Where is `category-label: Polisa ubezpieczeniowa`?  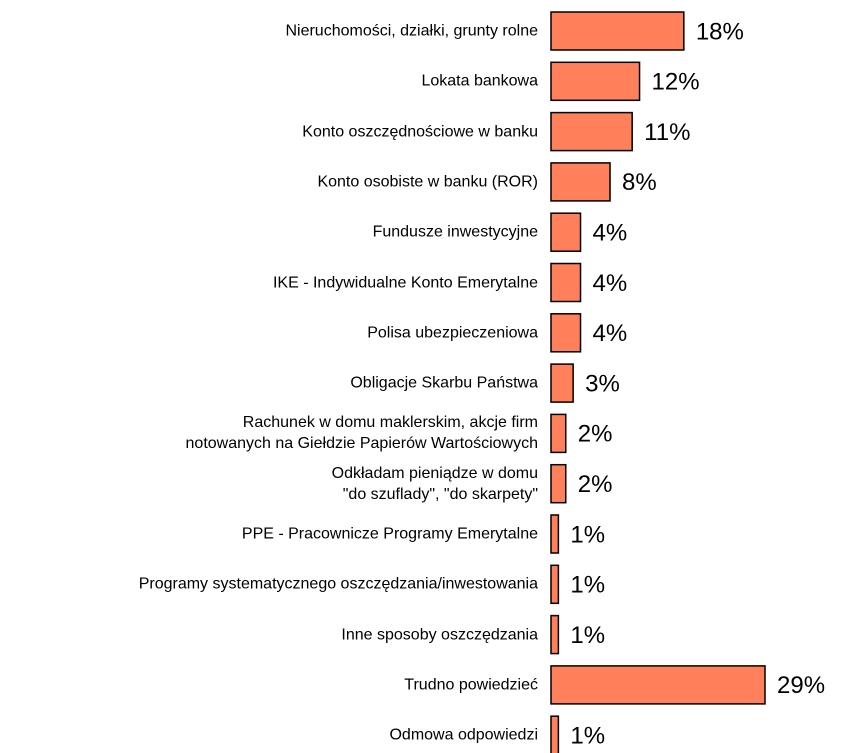 category-label: Polisa ubezpieczeniowa is located at coordinates (452, 333).